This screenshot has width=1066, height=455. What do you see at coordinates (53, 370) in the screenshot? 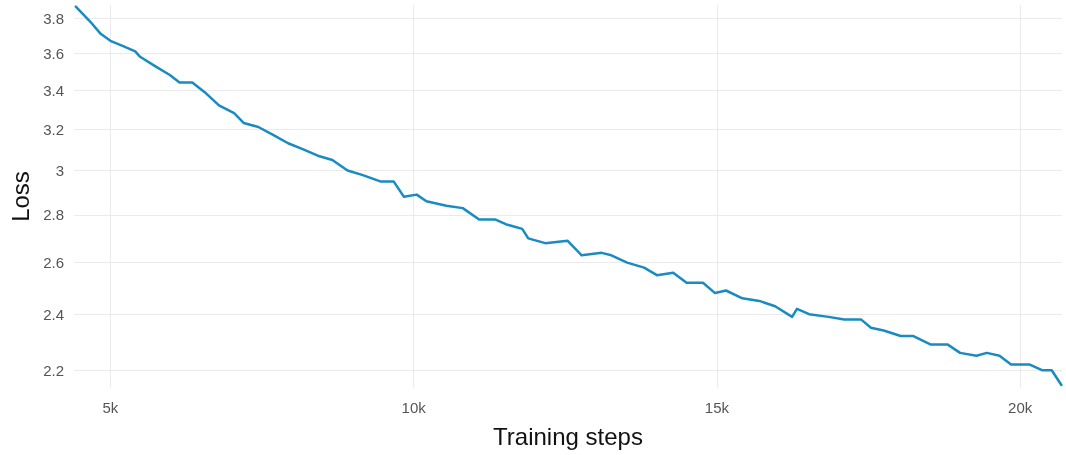
I see `y-tick-label: 2.2` at bounding box center [53, 370].